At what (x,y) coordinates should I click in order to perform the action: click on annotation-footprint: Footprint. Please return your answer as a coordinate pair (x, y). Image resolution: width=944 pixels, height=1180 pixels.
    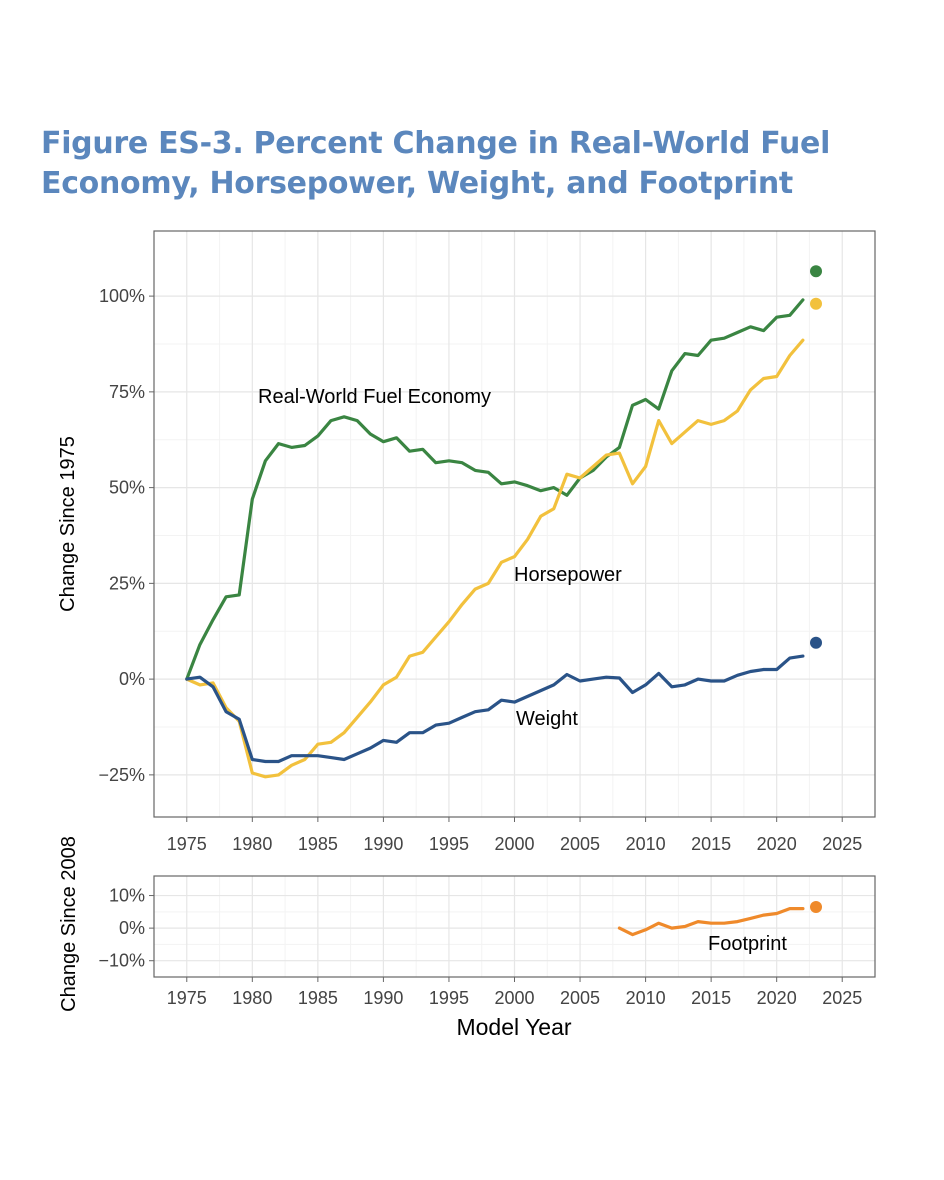
    Looking at the image, I should click on (747, 944).